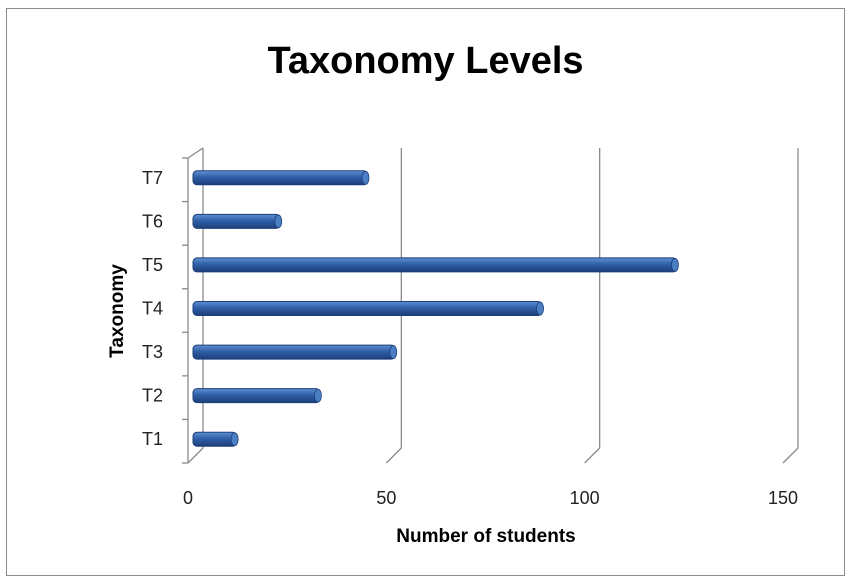 This screenshot has height=578, width=851. Describe the element at coordinates (234, 439) in the screenshot. I see `bar-cap-T1` at that location.